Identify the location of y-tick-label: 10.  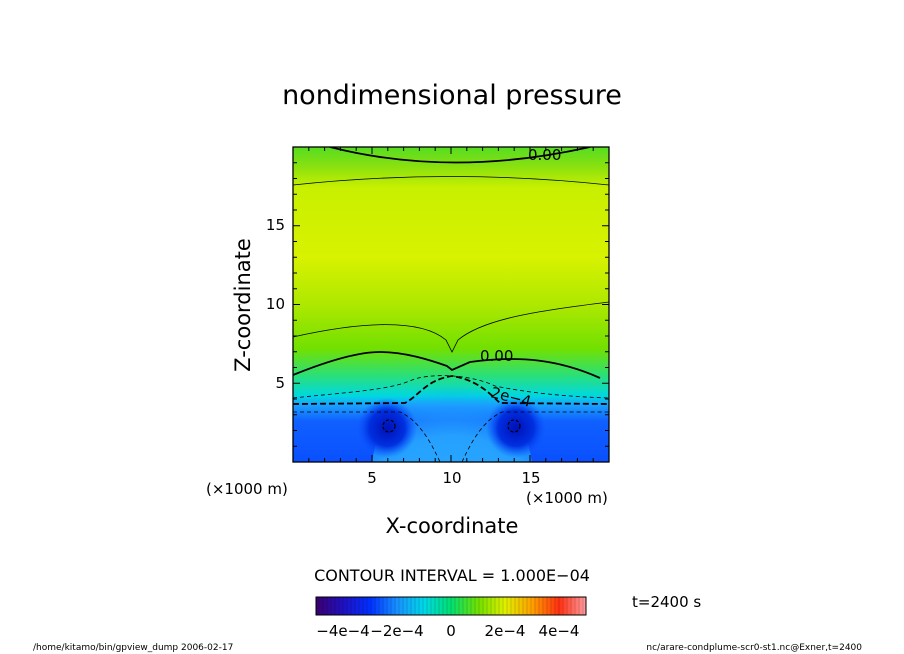
(275, 304).